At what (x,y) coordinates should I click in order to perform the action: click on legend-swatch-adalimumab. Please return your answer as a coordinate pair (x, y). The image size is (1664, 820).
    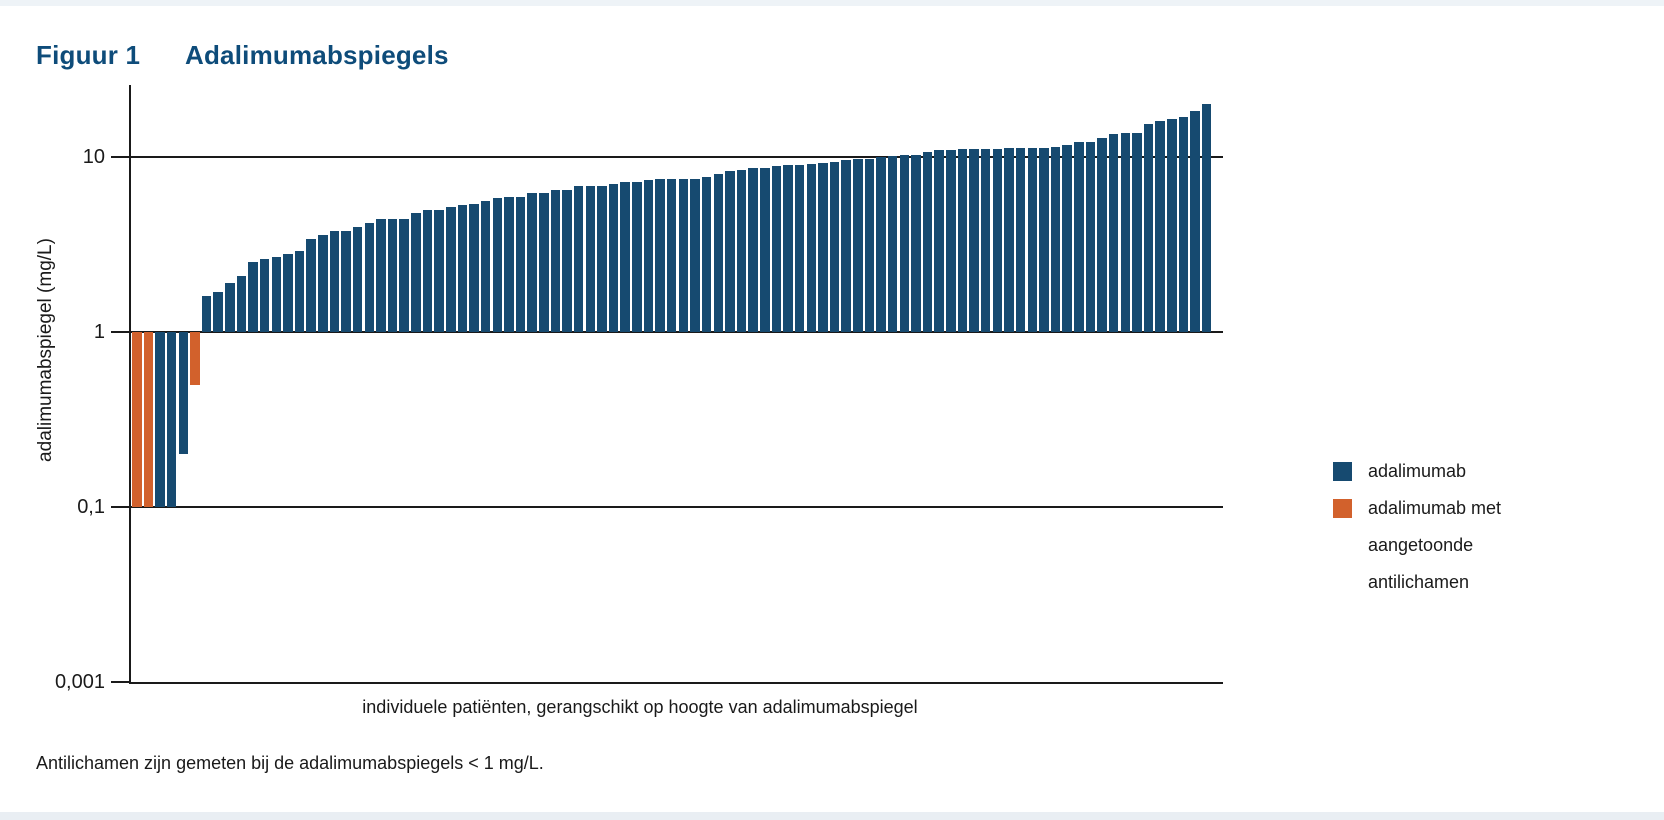
    Looking at the image, I should click on (1342, 471).